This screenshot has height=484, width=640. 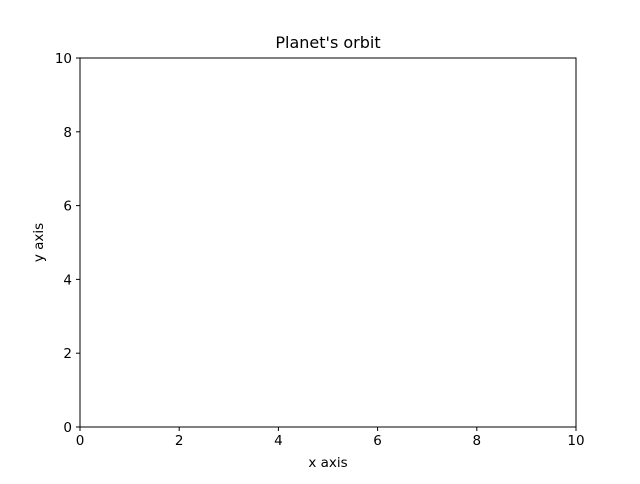 What do you see at coordinates (575, 441) in the screenshot?
I see `x-tick-label: 10` at bounding box center [575, 441].